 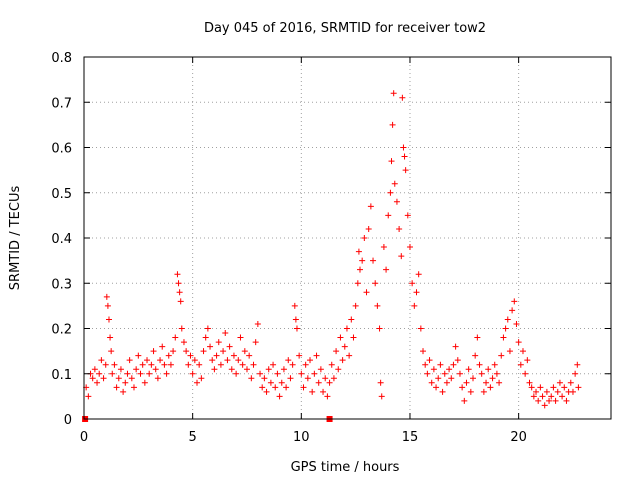 What do you see at coordinates (68, 420) in the screenshot?
I see `y-tick-label: 0` at bounding box center [68, 420].